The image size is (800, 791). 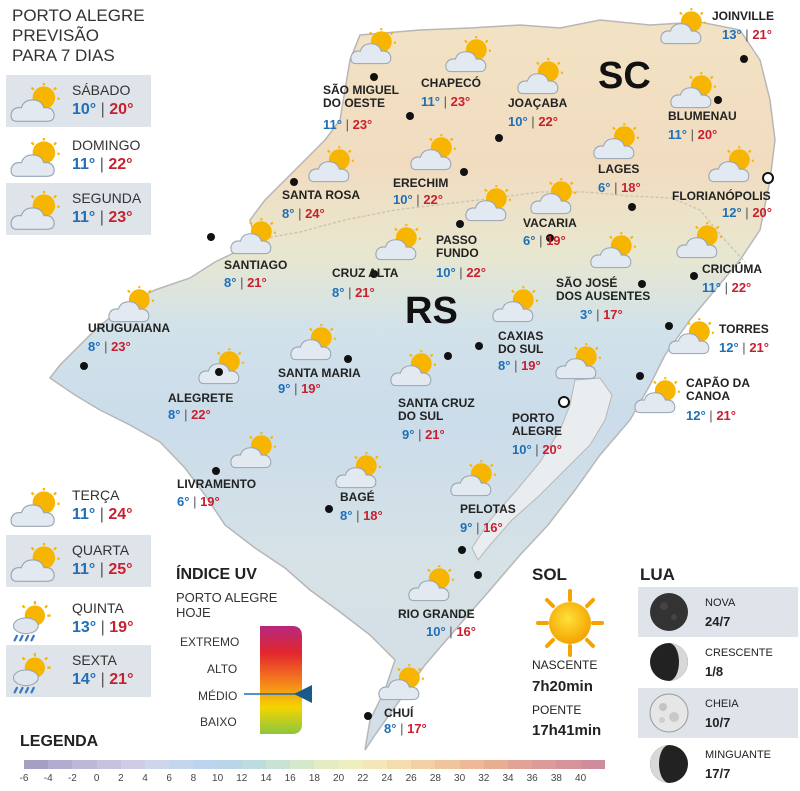 What do you see at coordinates (613, 314) in the screenshot?
I see `max-temp: 17°` at bounding box center [613, 314].